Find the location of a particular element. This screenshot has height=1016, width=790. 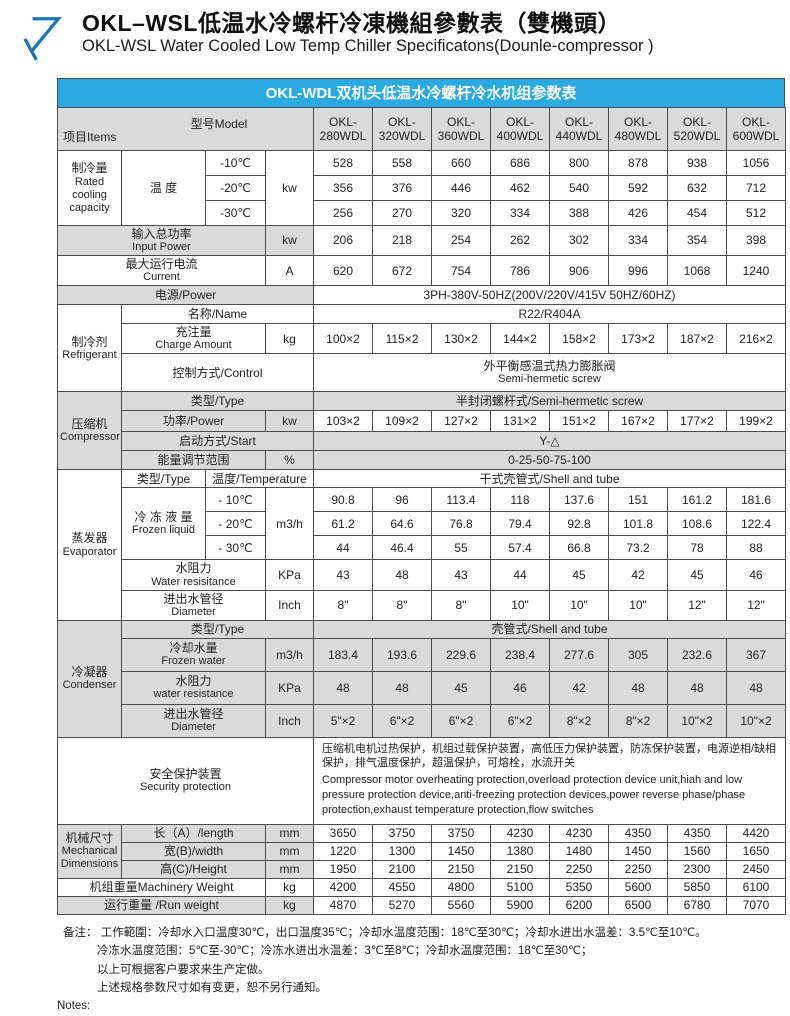

evaporator-temp-label: 温度/Temperature is located at coordinates (259, 479).